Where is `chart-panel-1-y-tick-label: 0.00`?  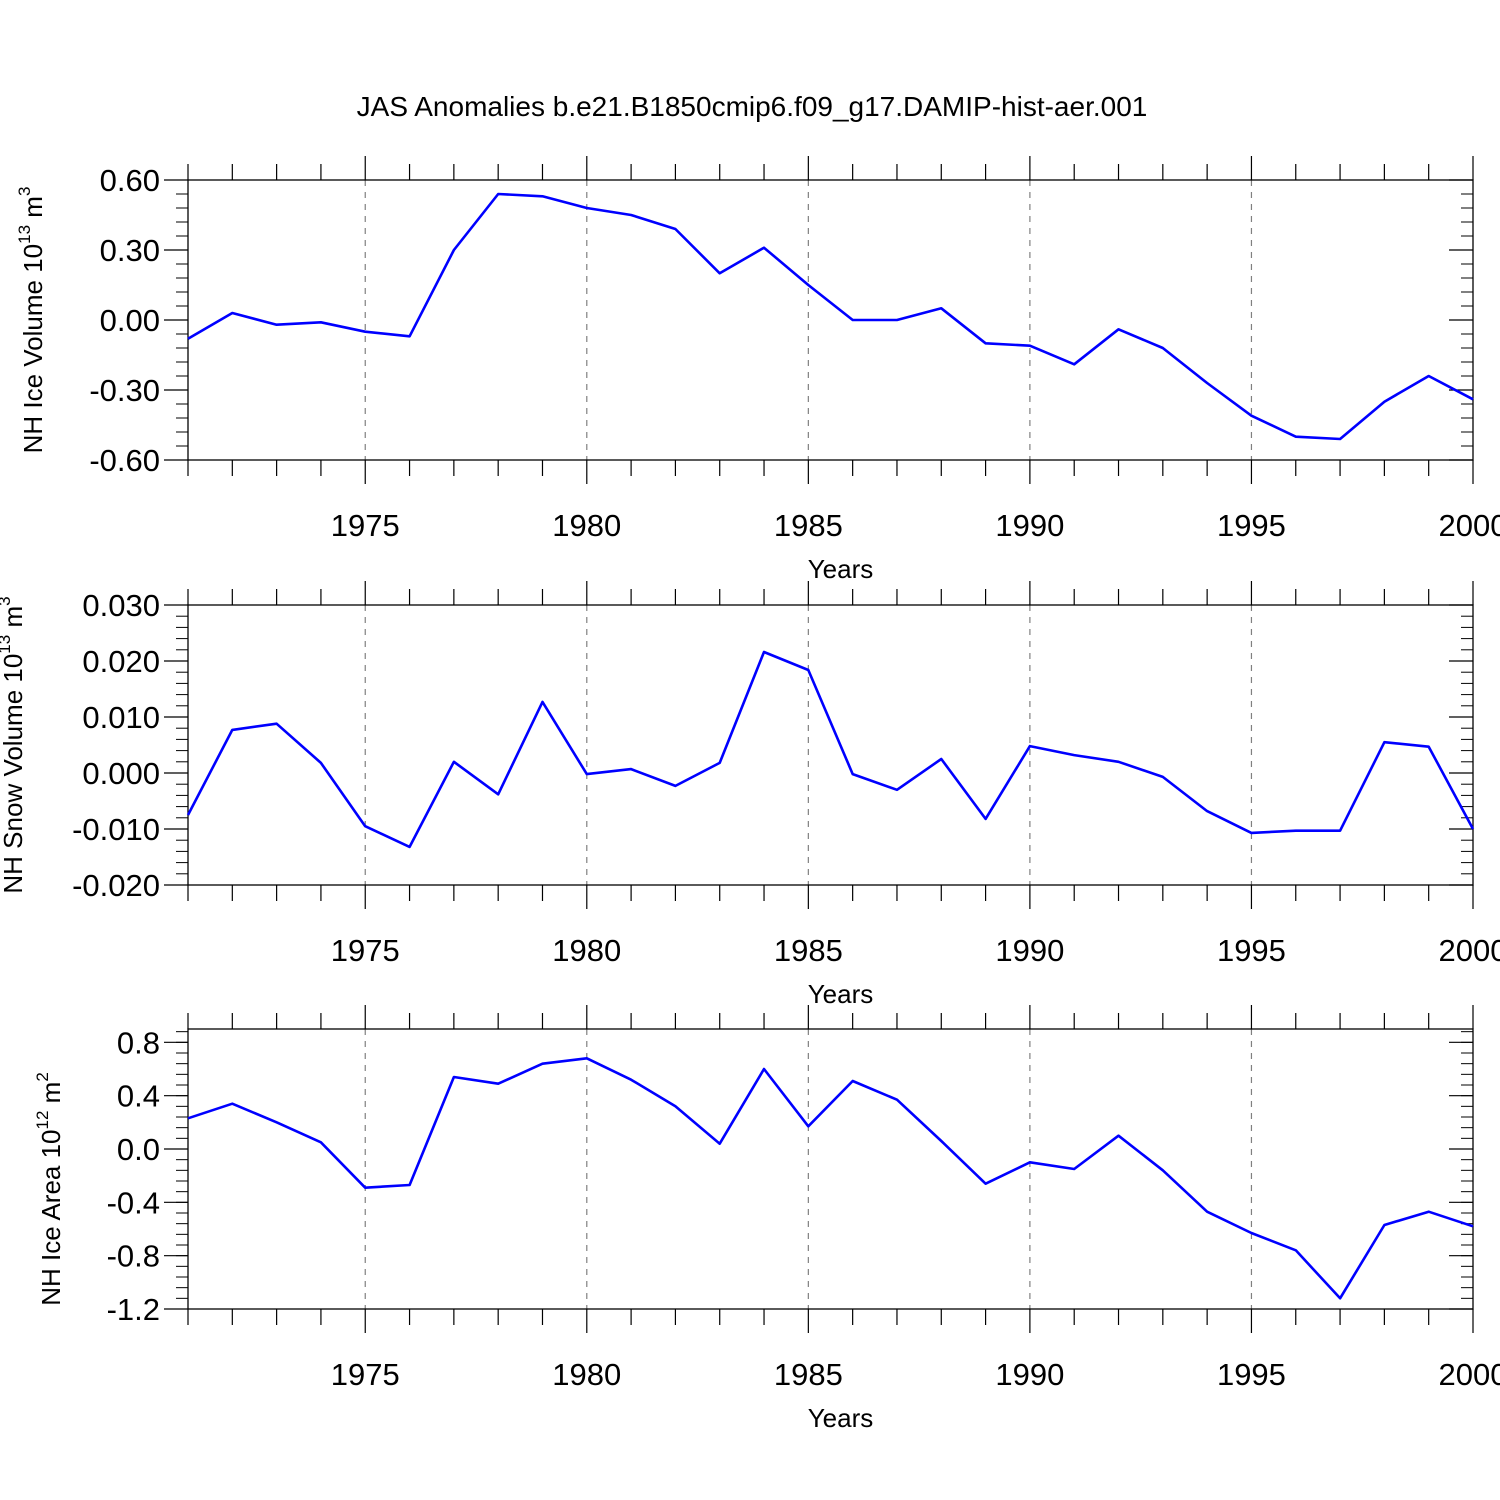
chart-panel-1-y-tick-label: 0.00 is located at coordinates (130, 320).